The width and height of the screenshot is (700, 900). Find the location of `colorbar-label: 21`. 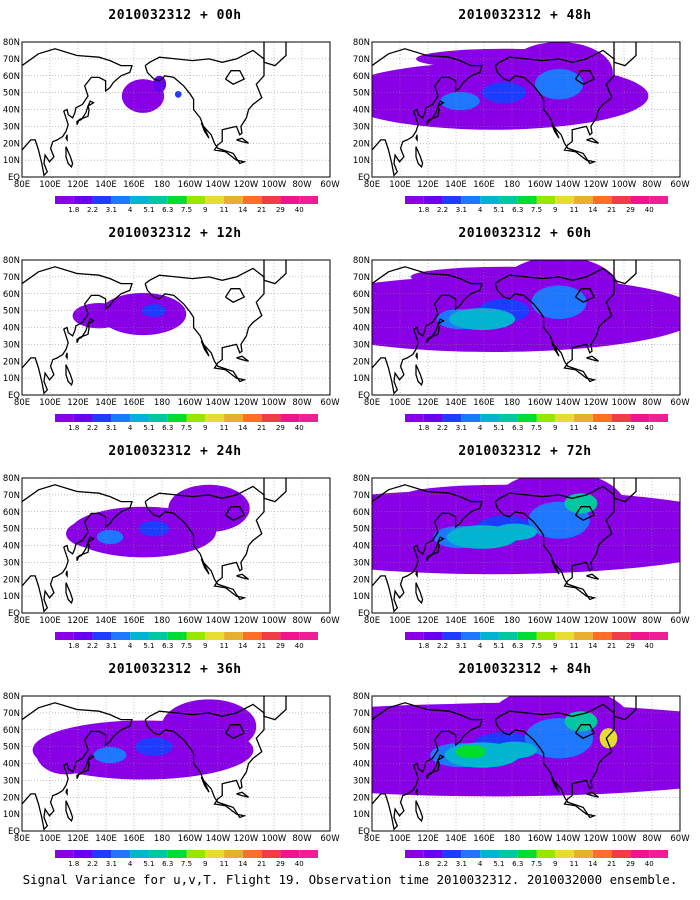

colorbar-label: 21 is located at coordinates (261, 210).